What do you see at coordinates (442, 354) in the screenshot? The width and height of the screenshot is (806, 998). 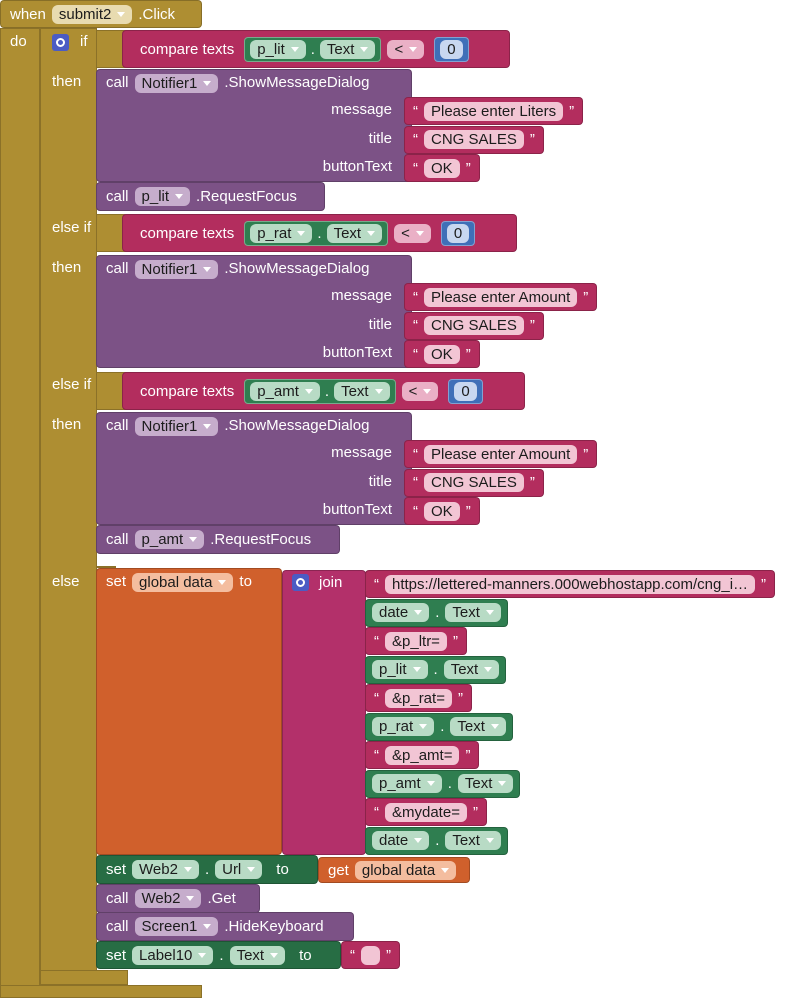 I see `text-value-text: OK` at bounding box center [442, 354].